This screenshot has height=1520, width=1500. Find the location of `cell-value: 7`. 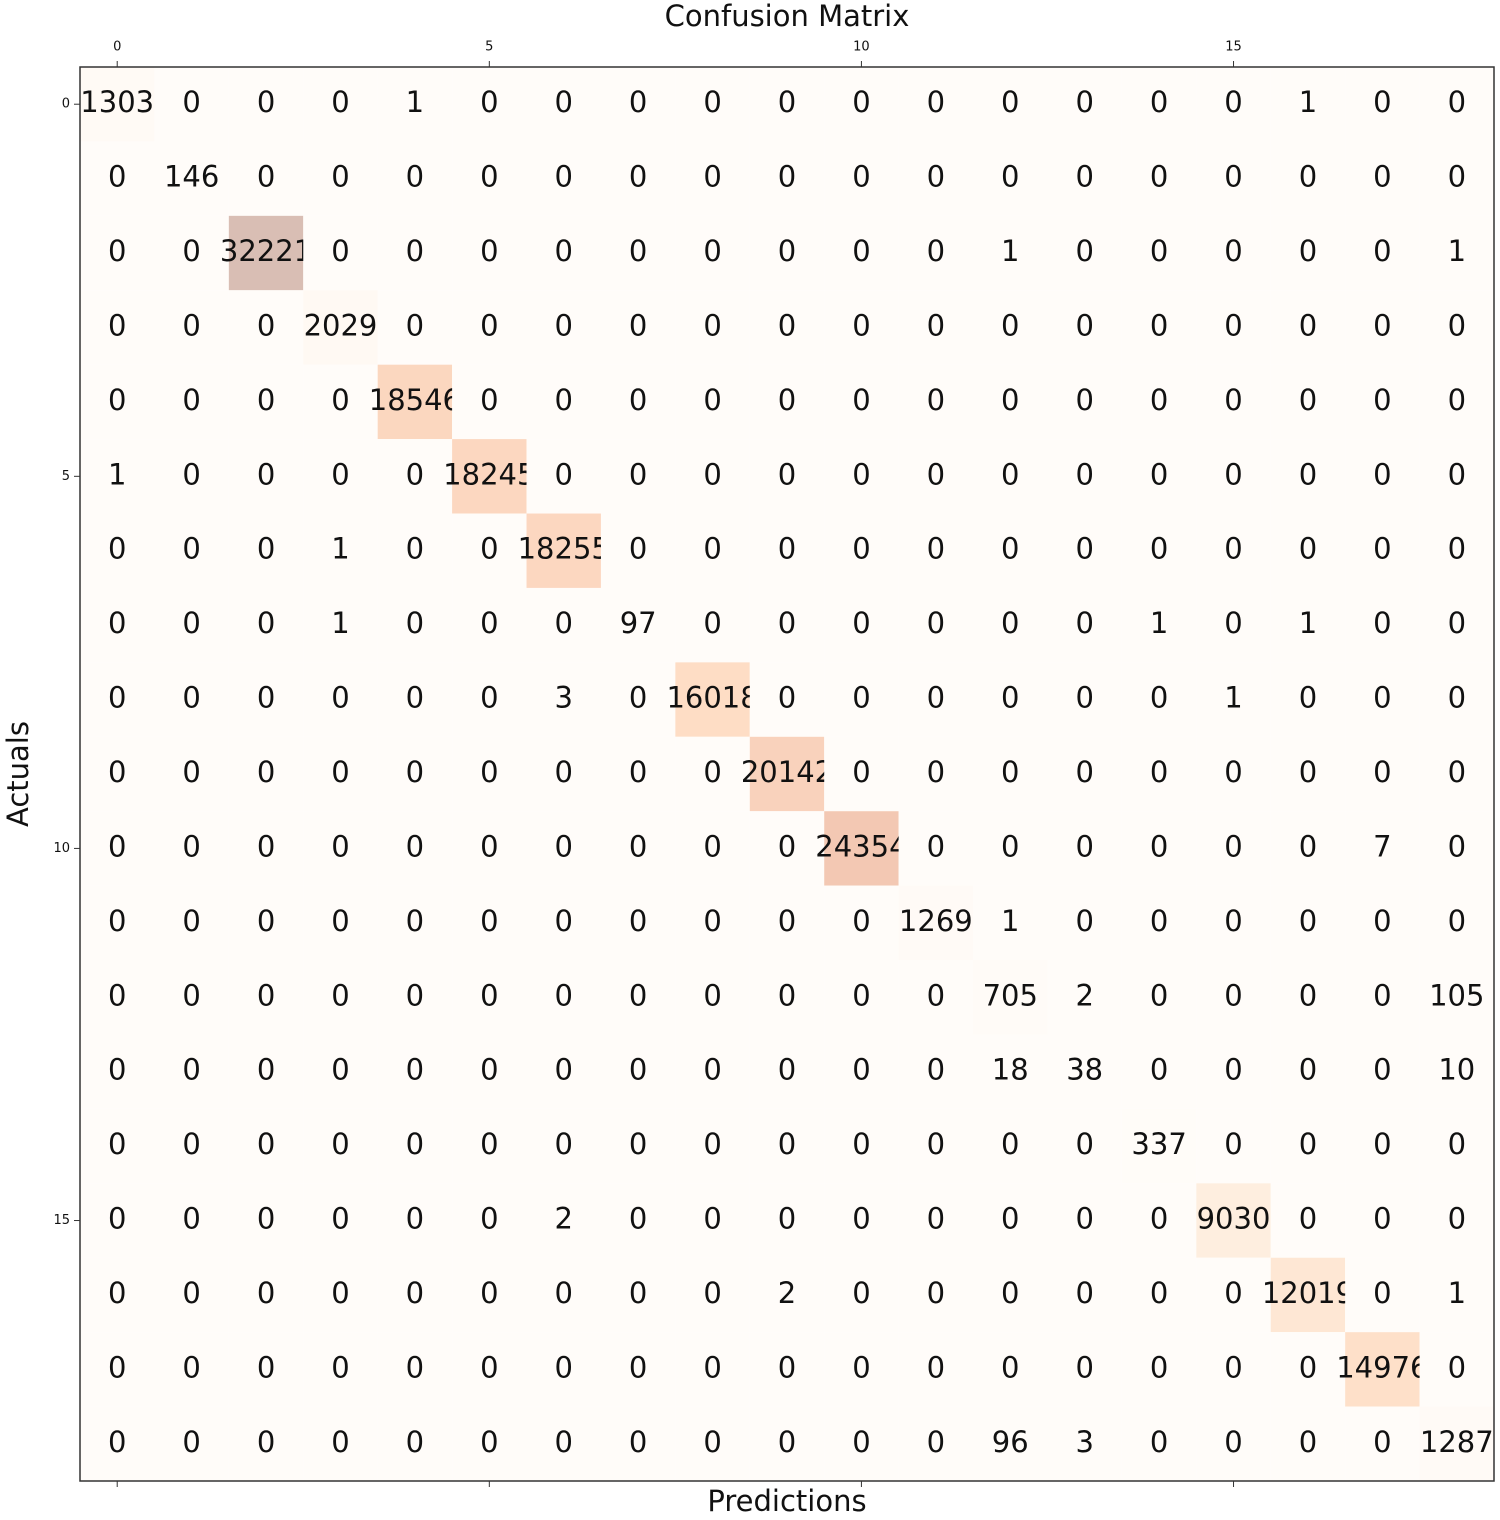

cell-value: 7 is located at coordinates (1382, 846).